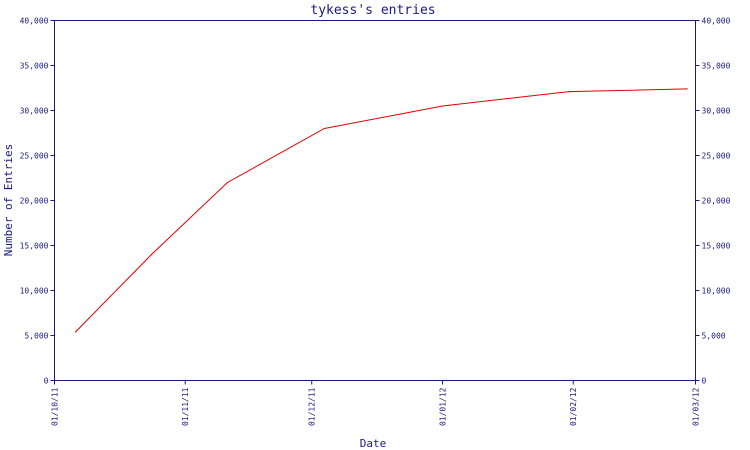 The width and height of the screenshot is (750, 450). Describe the element at coordinates (716, 111) in the screenshot. I see `y-tick-label-right: 30,000` at that location.